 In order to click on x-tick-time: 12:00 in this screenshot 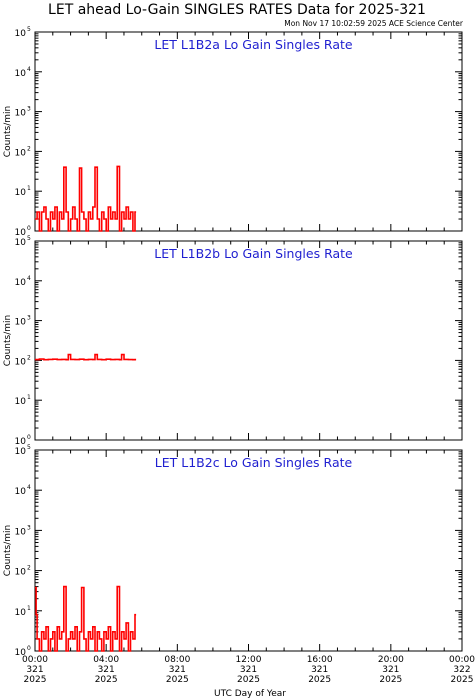, I will do `click(249, 660)`.